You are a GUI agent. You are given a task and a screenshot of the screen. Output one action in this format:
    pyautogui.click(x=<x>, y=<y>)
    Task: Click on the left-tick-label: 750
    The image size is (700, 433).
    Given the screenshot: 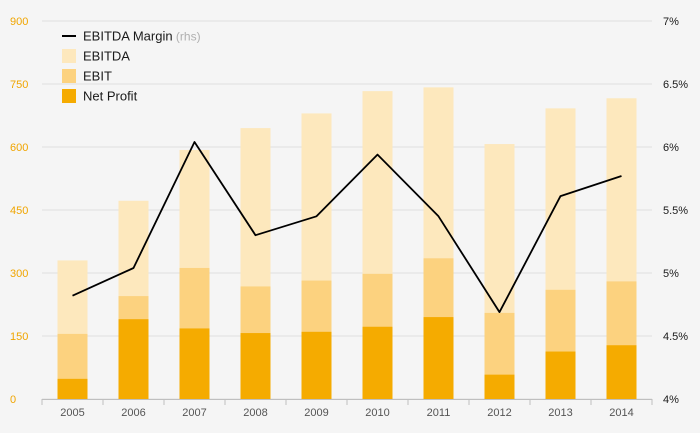 What is the action you would take?
    pyautogui.click(x=19, y=85)
    